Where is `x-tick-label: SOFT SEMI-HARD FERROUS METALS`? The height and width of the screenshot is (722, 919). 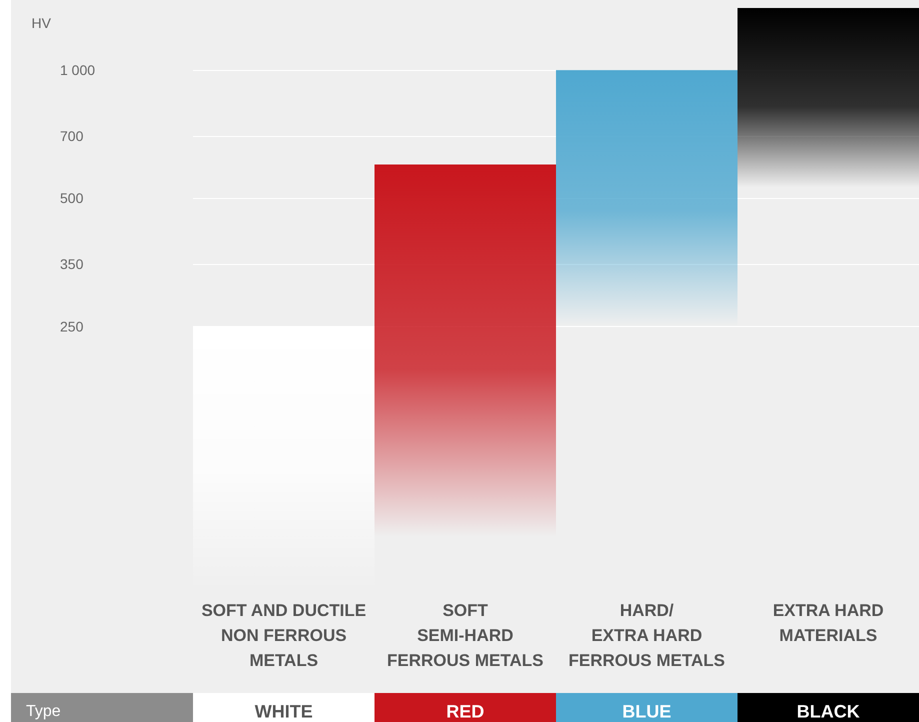 x-tick-label: SOFT SEMI-HARD FERROUS METALS is located at coordinates (465, 635).